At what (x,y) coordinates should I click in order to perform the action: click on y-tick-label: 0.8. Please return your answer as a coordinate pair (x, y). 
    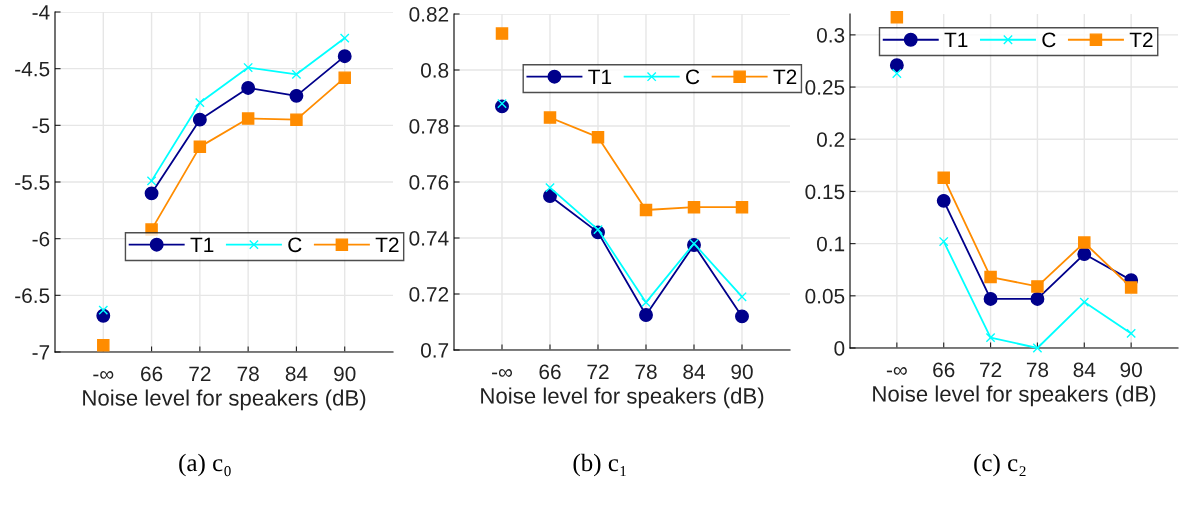
    Looking at the image, I should click on (434, 70).